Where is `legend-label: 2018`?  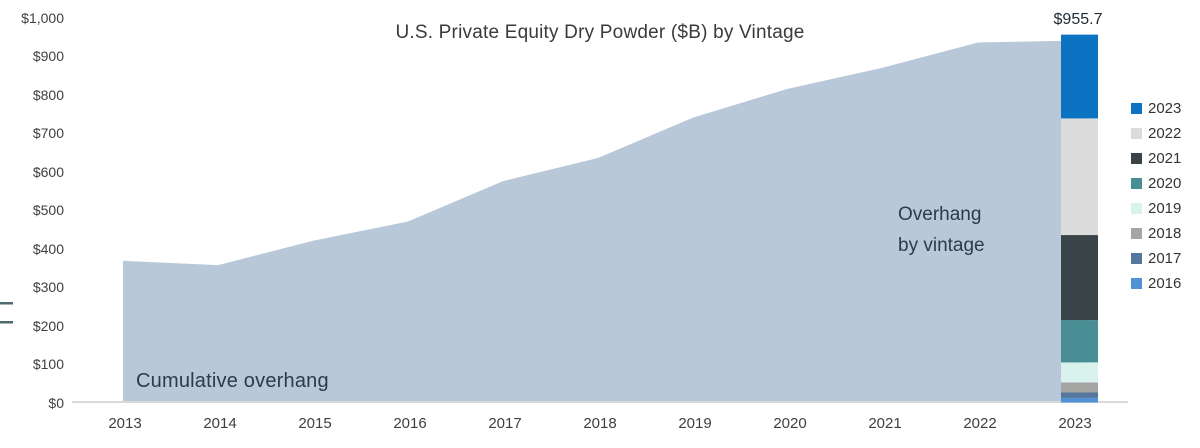
legend-label: 2018 is located at coordinates (1165, 233).